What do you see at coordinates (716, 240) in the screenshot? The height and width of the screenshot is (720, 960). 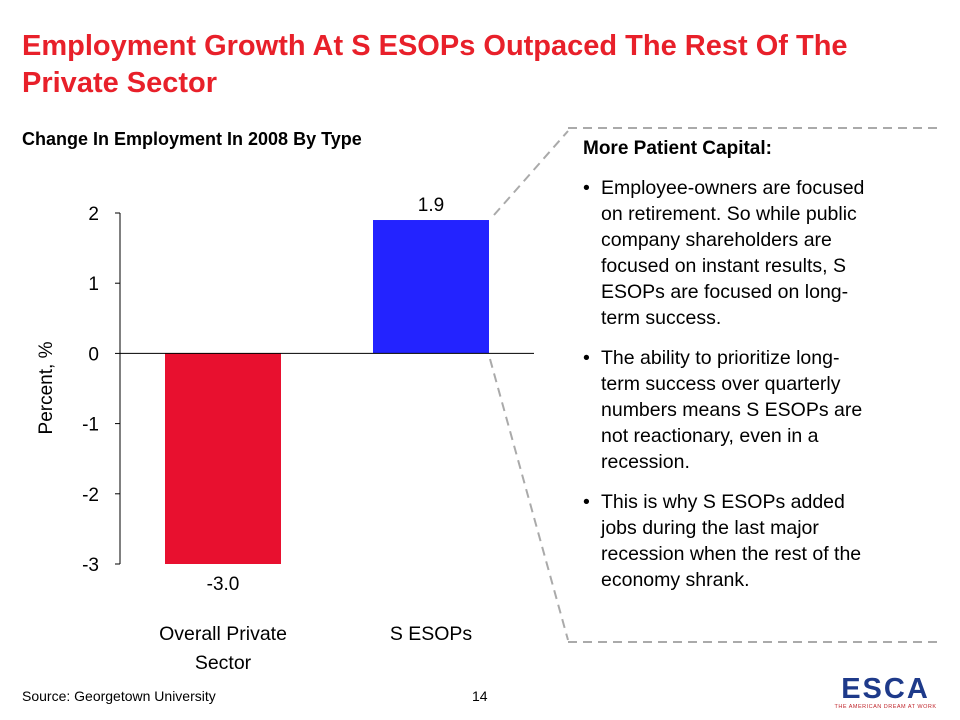 I see `bullet-line: company shareholders are` at bounding box center [716, 240].